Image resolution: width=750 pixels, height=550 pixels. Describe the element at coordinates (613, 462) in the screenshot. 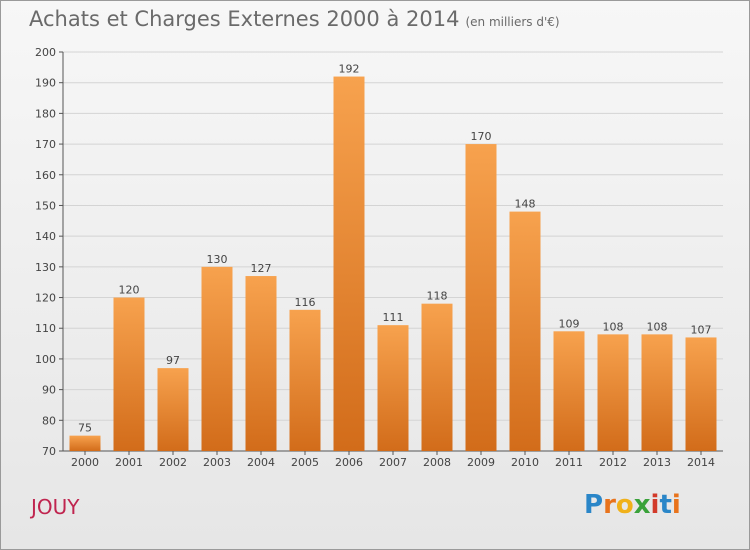

I see `x-tick-label: 2012` at that location.